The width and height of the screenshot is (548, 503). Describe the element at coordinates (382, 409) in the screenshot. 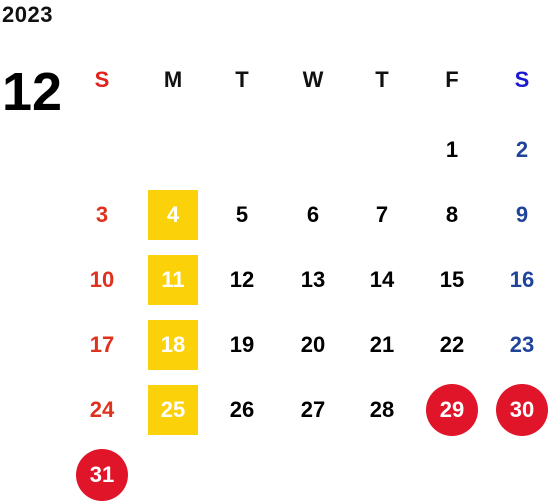

I see `calendar-day: 28` at that location.